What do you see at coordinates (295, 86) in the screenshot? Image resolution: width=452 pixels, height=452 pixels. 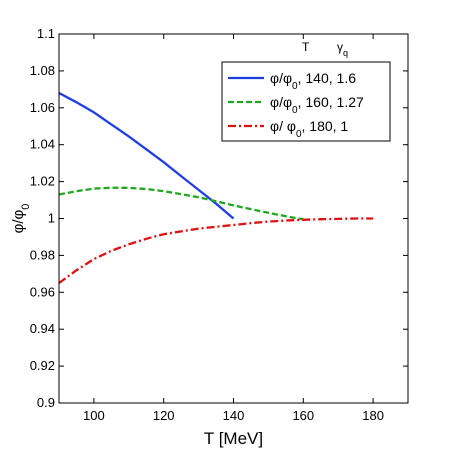 I see `legend-label-sub-0: 0` at bounding box center [295, 86].